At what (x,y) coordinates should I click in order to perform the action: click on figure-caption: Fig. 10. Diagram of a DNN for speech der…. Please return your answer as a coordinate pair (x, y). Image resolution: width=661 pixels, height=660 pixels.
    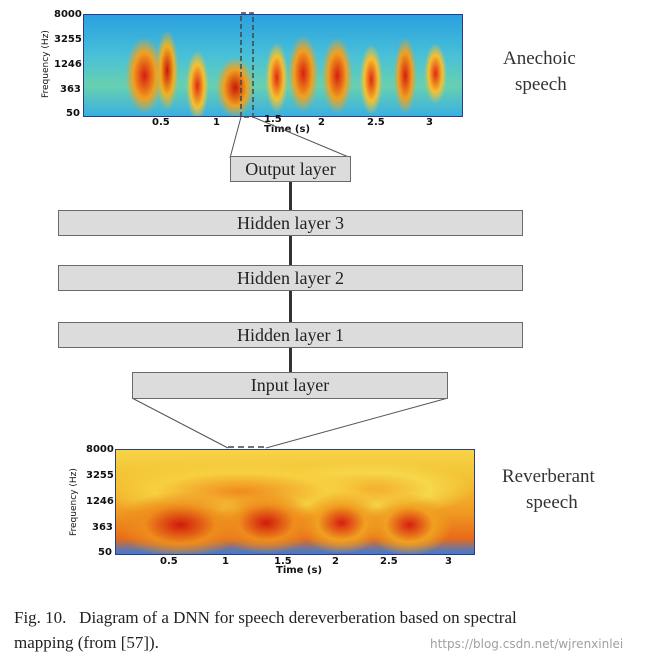
    Looking at the image, I should click on (336, 630).